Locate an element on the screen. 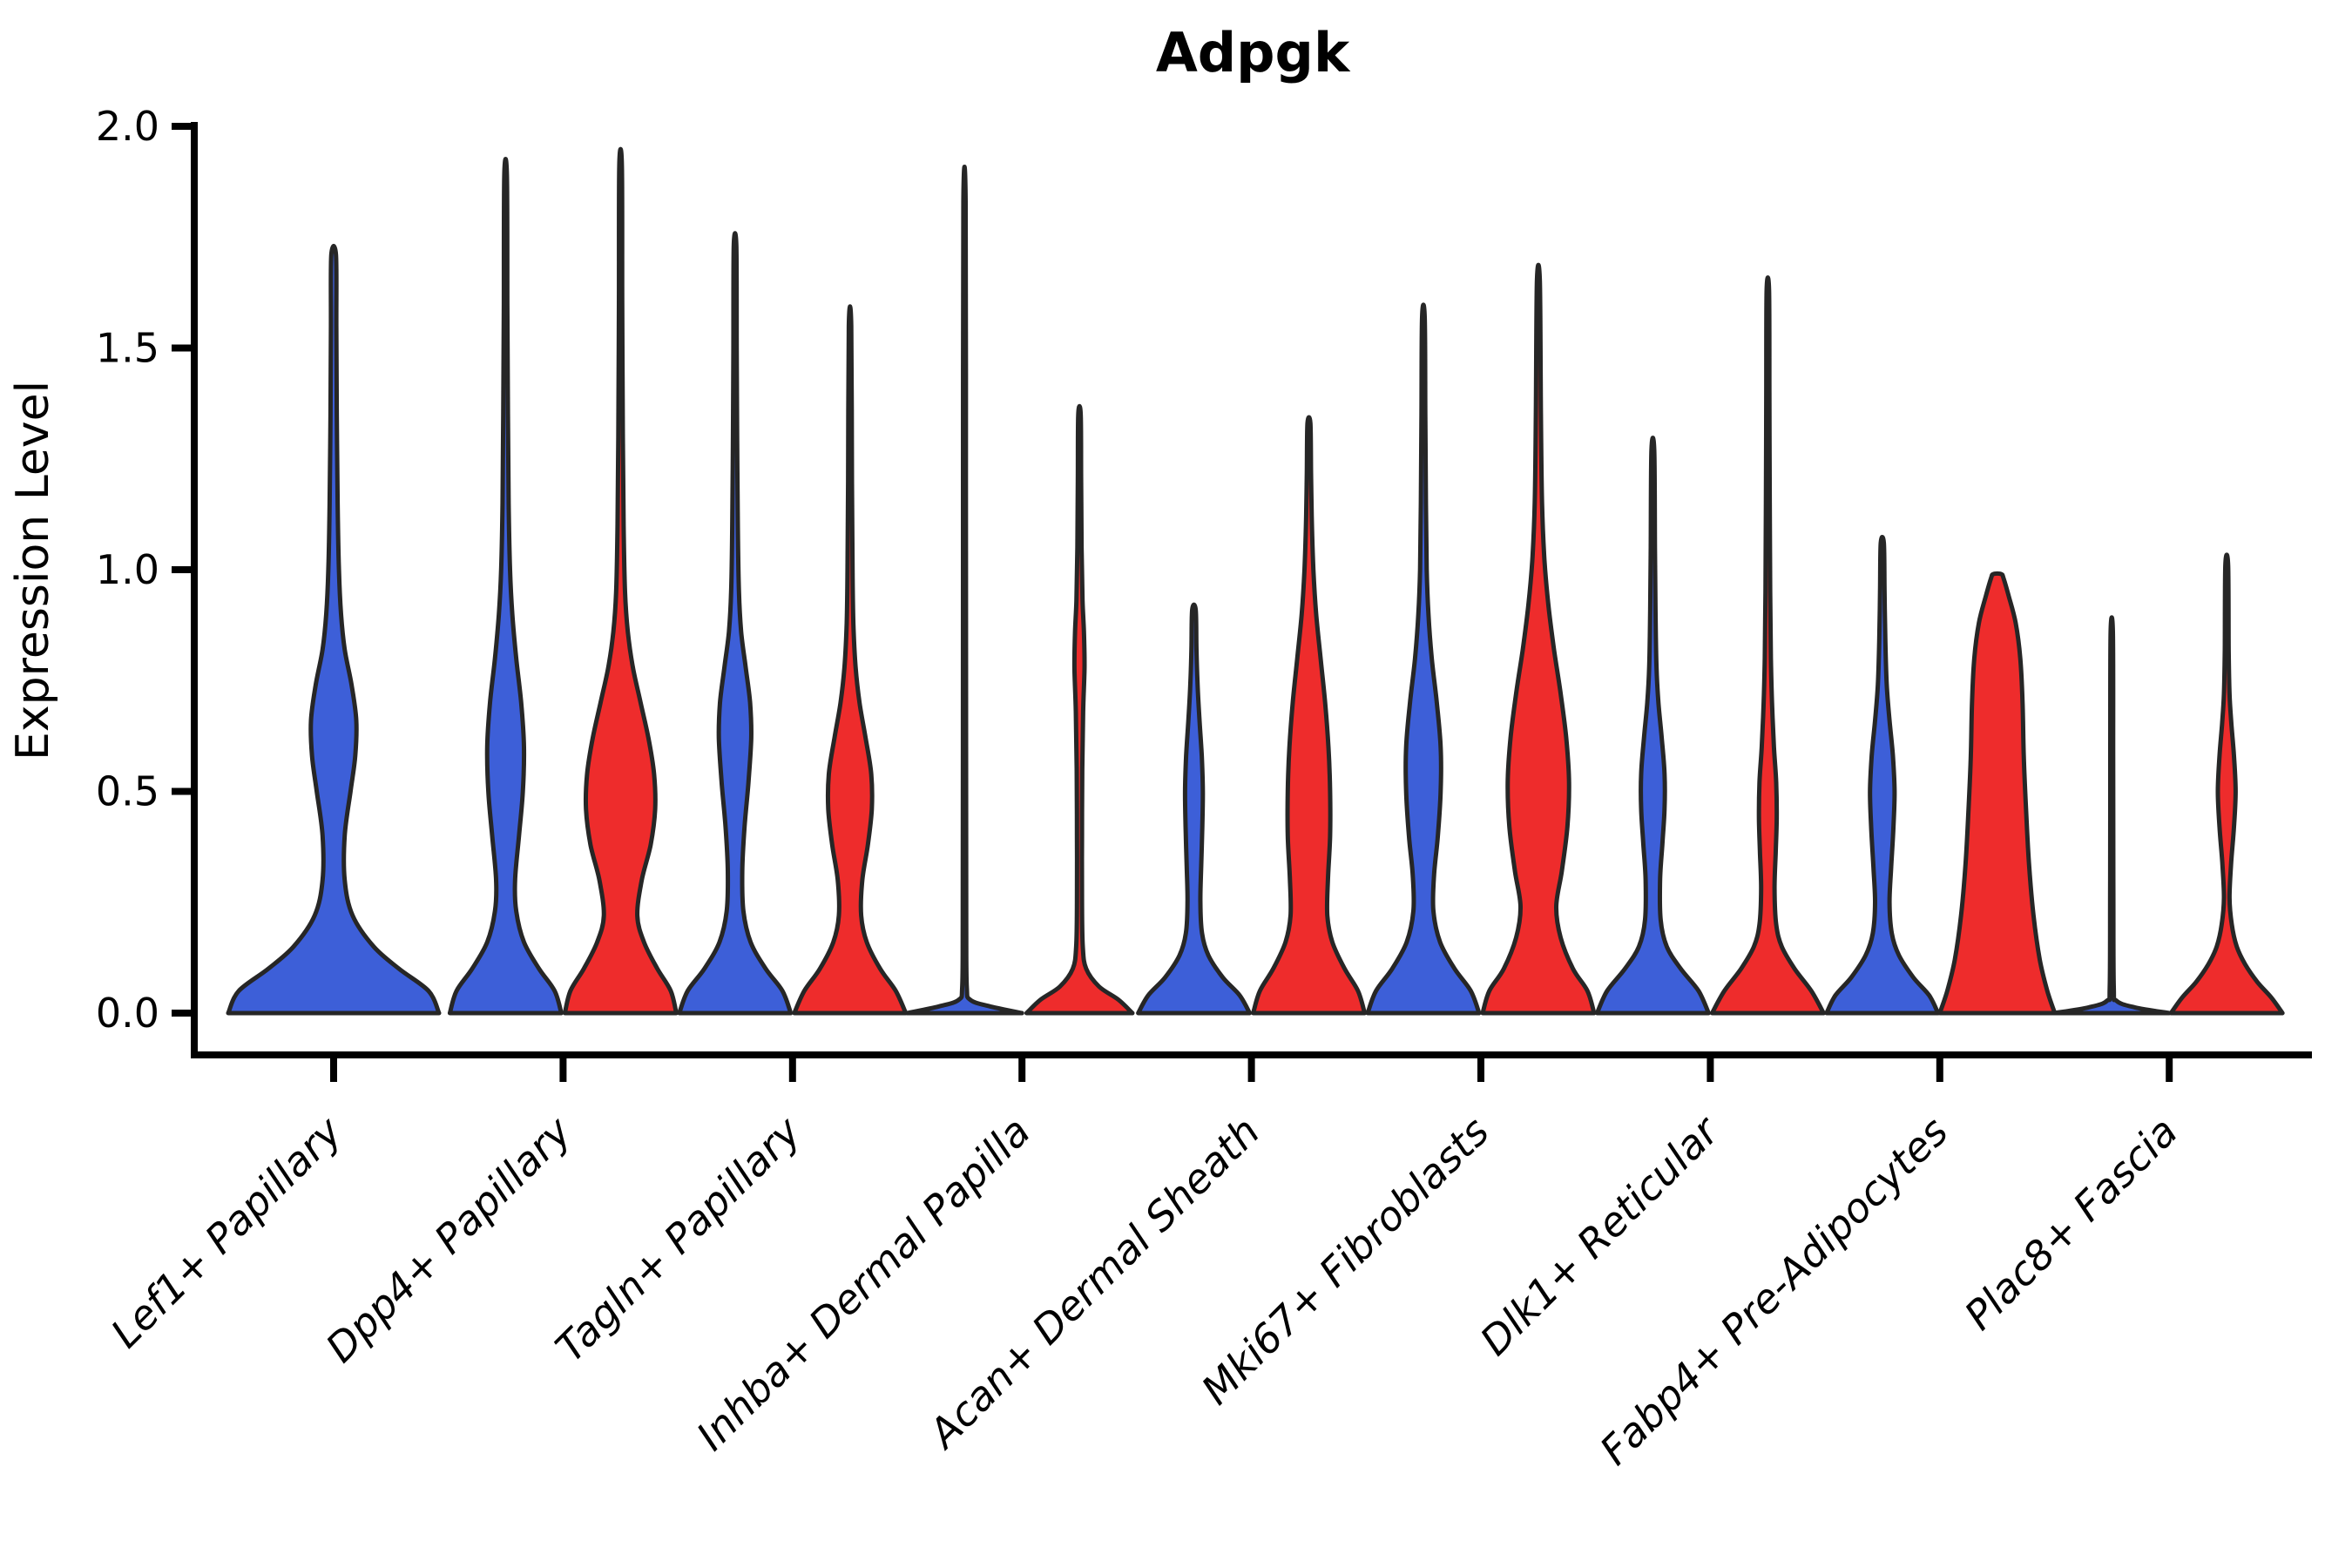 This screenshot has width=2352, height=1568. y-tick-label: 2.0 is located at coordinates (127, 126).